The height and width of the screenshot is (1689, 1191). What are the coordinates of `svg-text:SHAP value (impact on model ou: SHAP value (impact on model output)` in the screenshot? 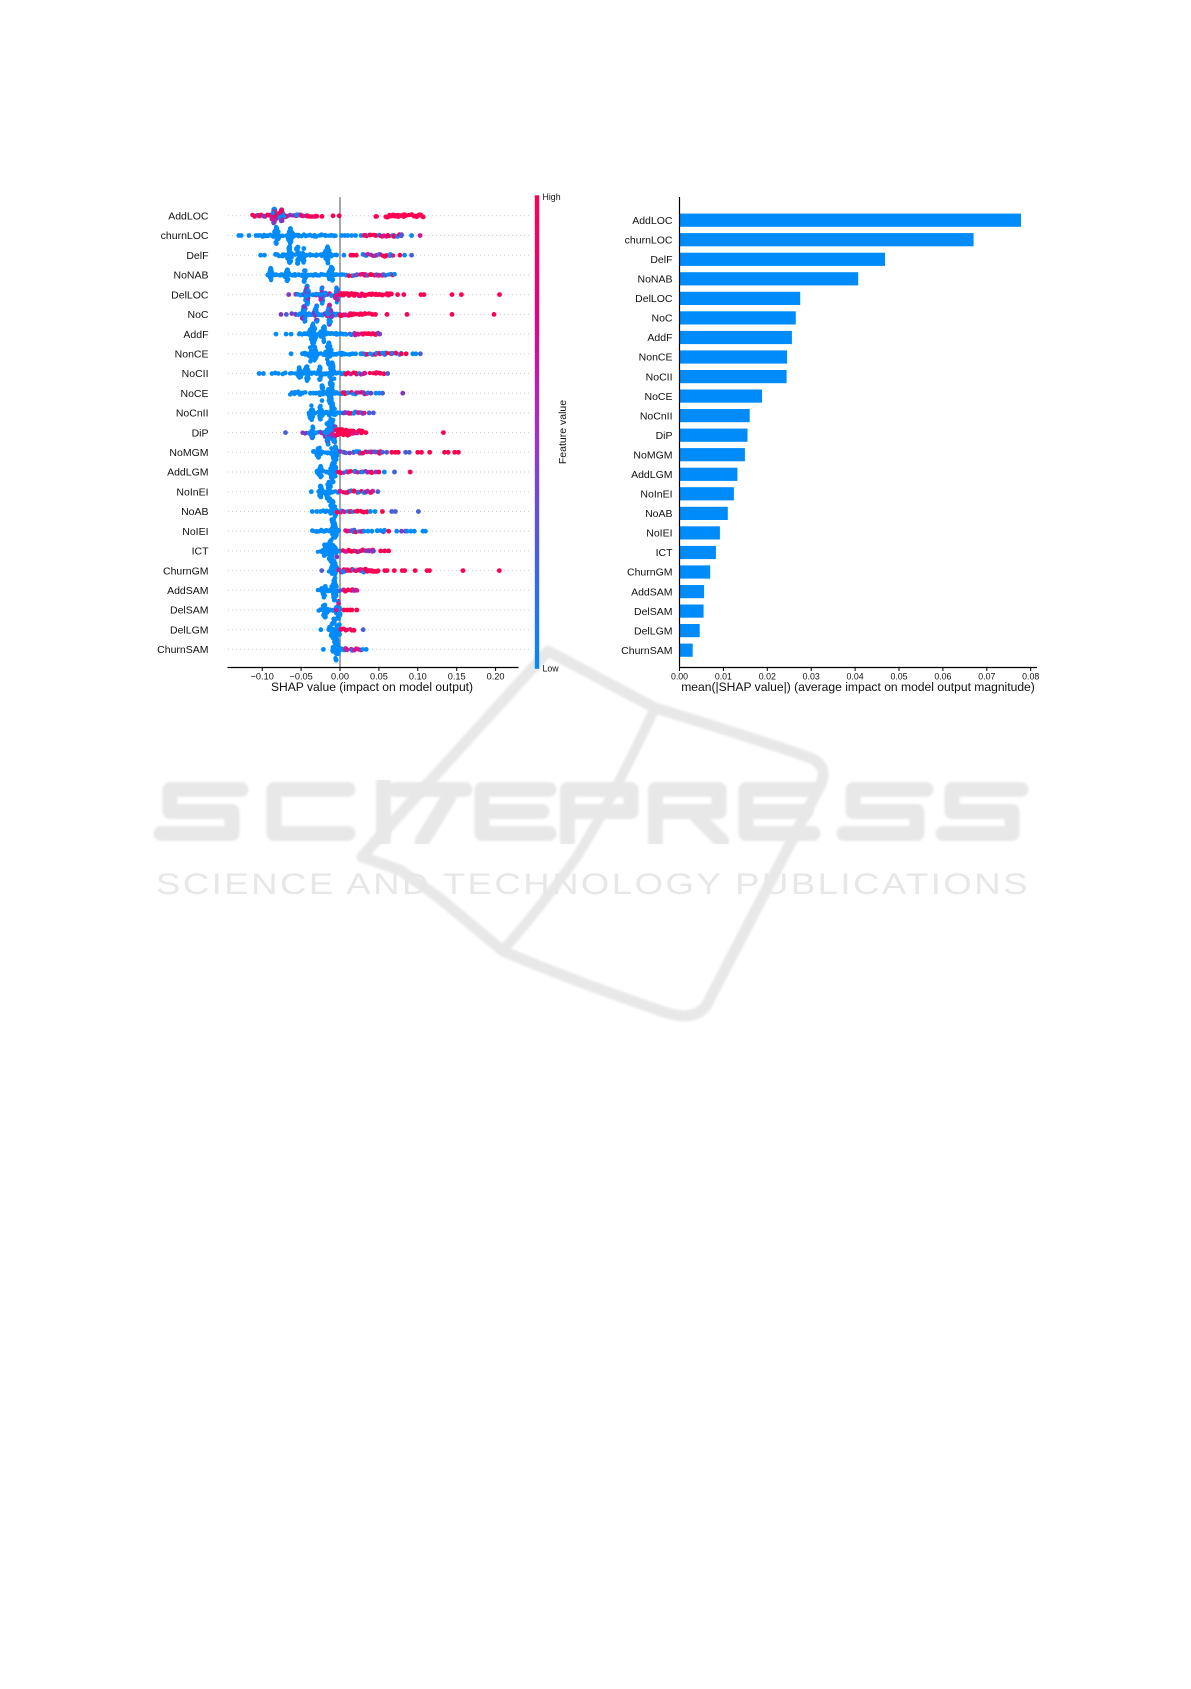 It's located at (372, 687).